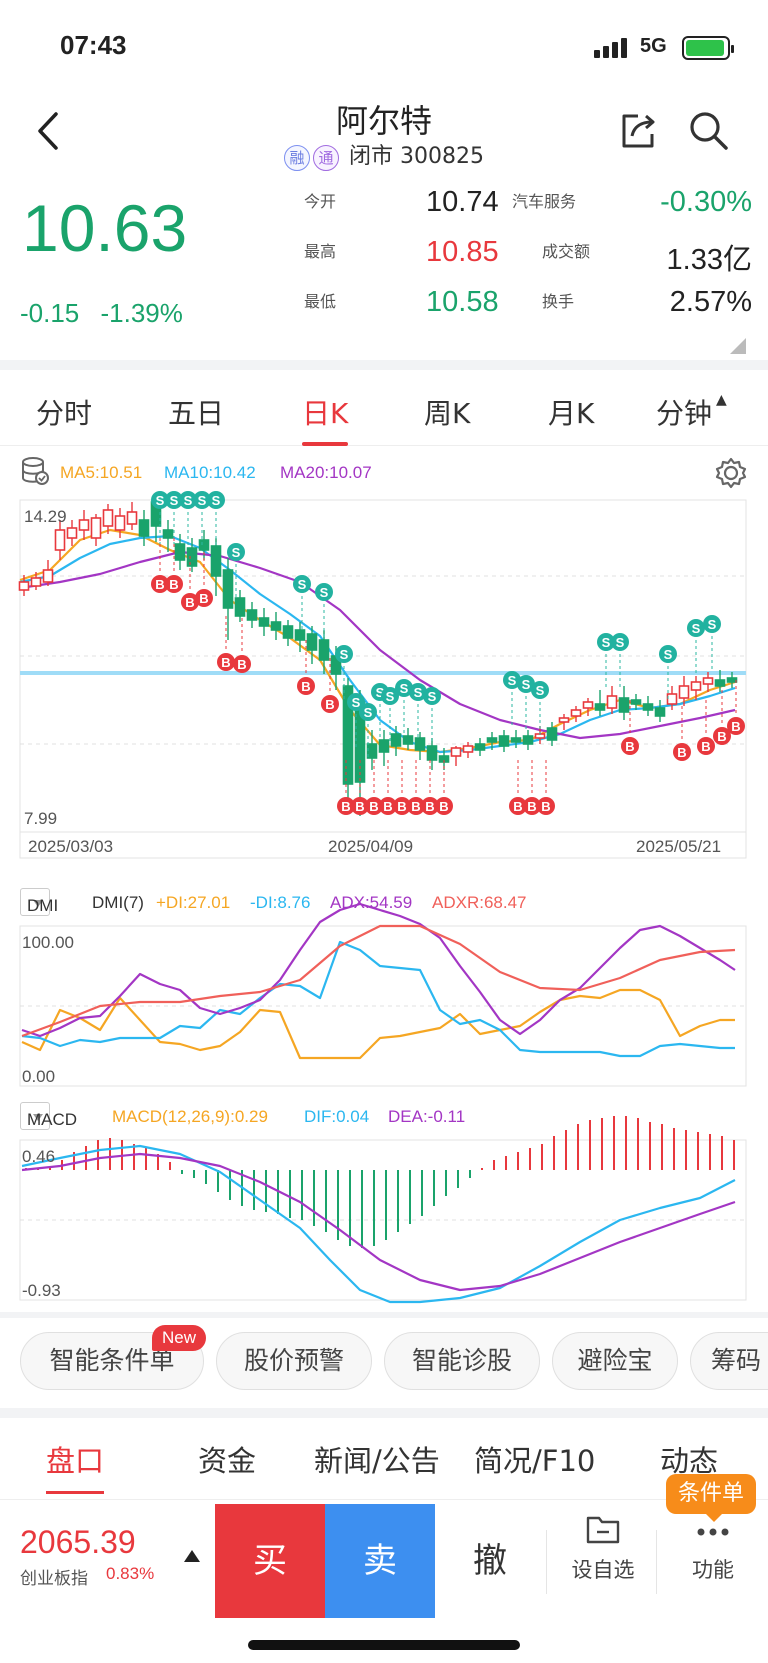 The image size is (768, 1663). What do you see at coordinates (193, 902) in the screenshot?
I see `dmi-pdi: +DI:27.01` at bounding box center [193, 902].